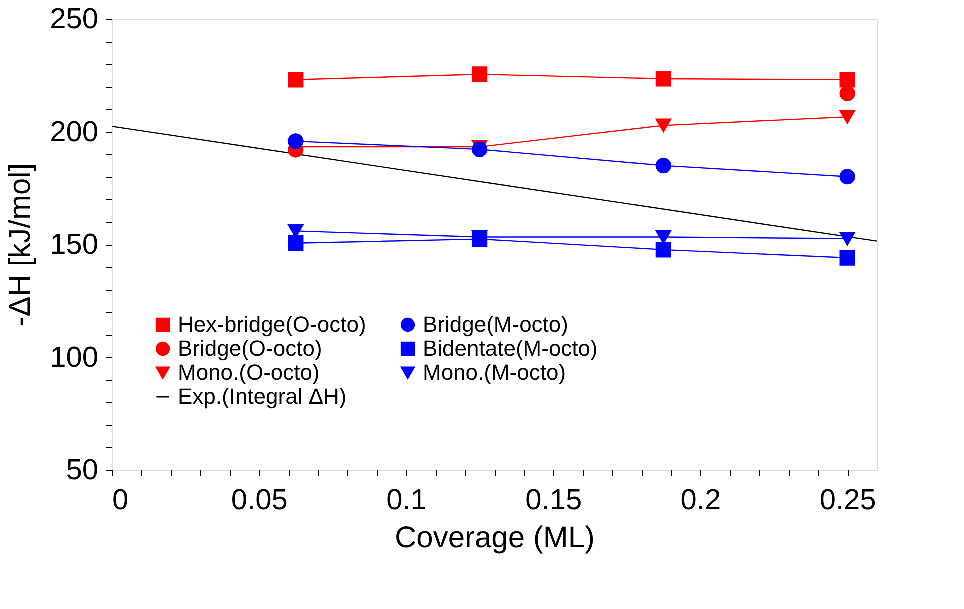  What do you see at coordinates (82, 470) in the screenshot?
I see `y-tick-label: 50` at bounding box center [82, 470].